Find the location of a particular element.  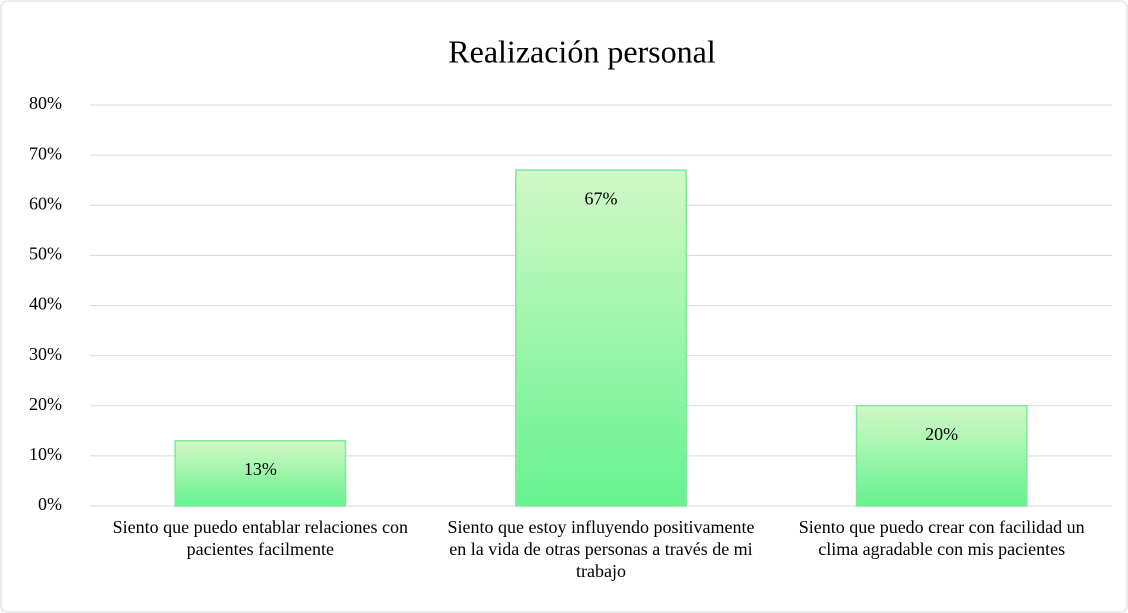

y-tick-label: 60% is located at coordinates (45, 203).